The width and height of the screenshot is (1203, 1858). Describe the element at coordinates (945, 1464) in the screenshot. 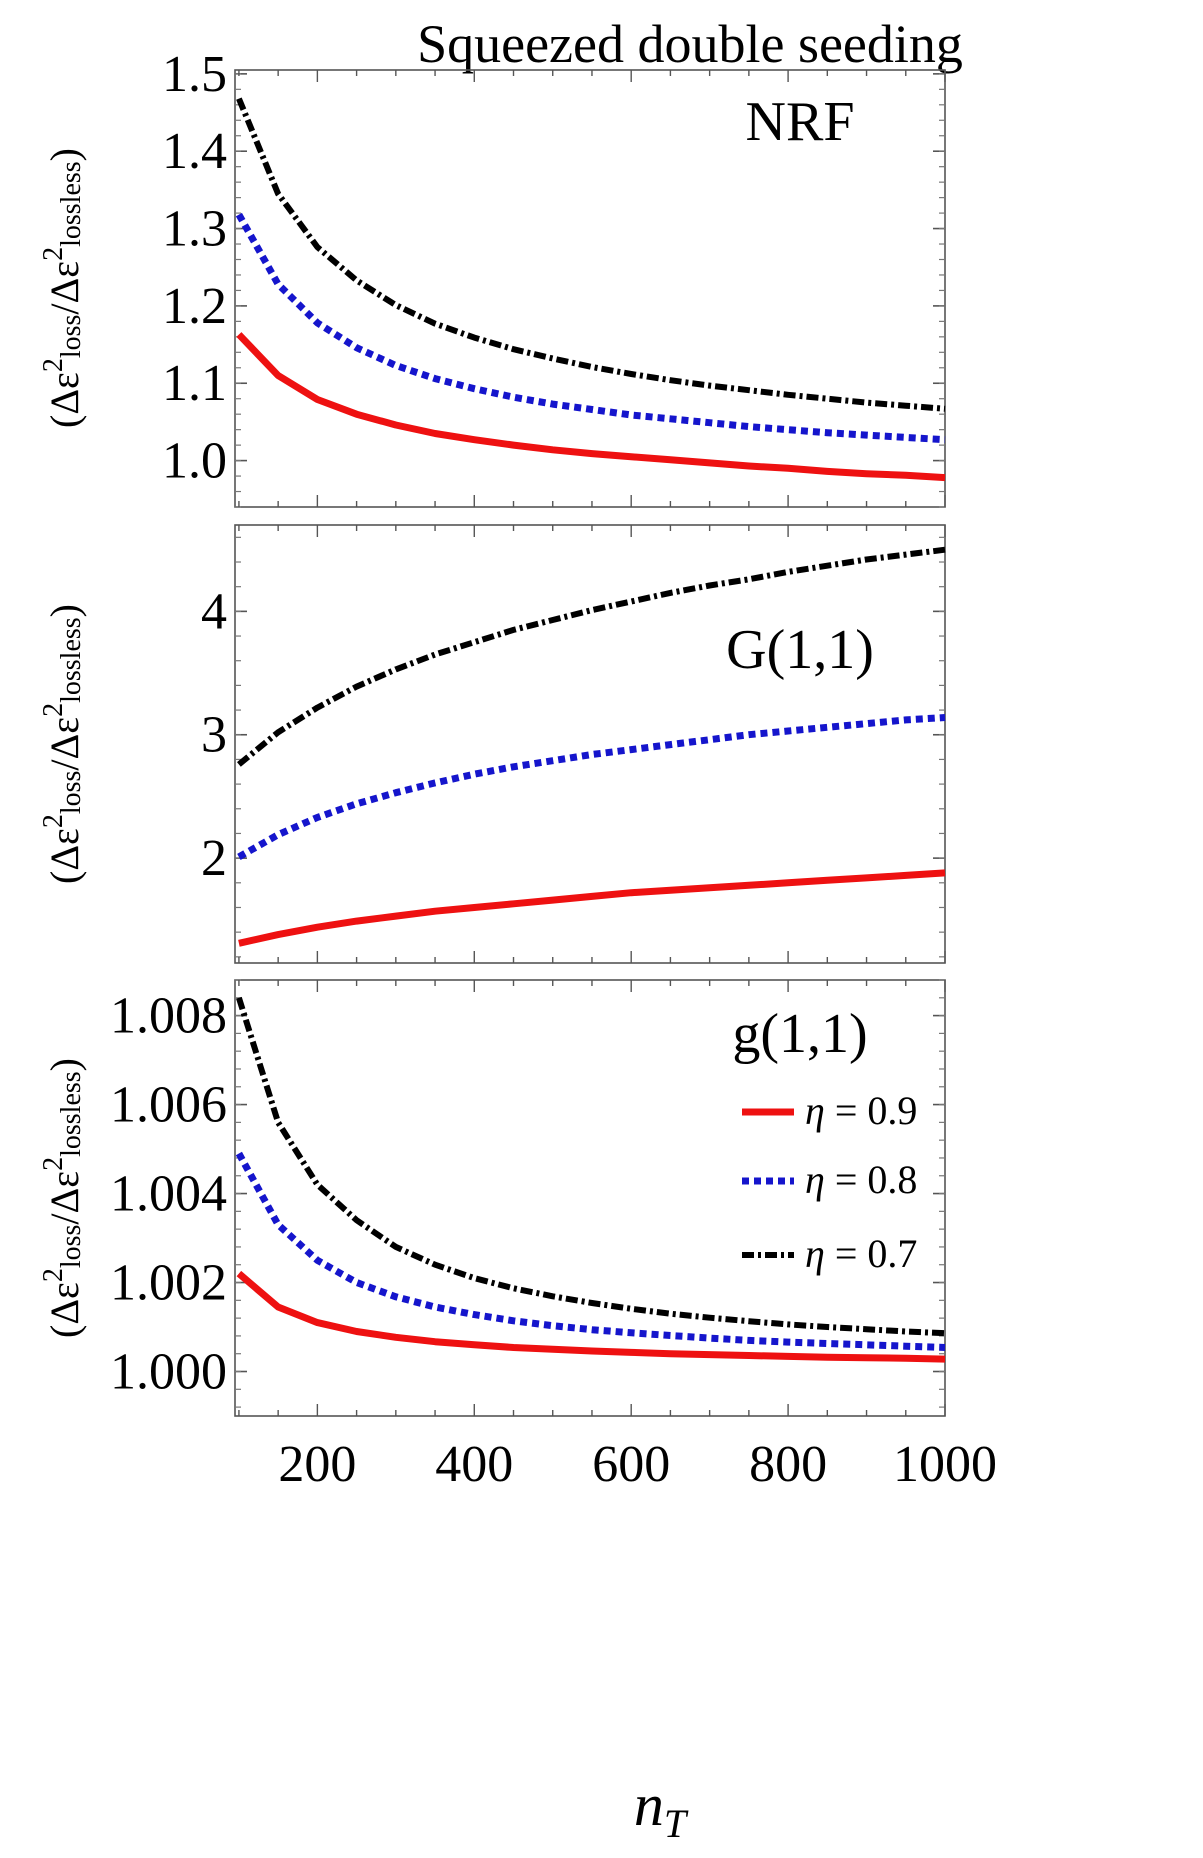

I see `x-tick-label: 1000` at that location.